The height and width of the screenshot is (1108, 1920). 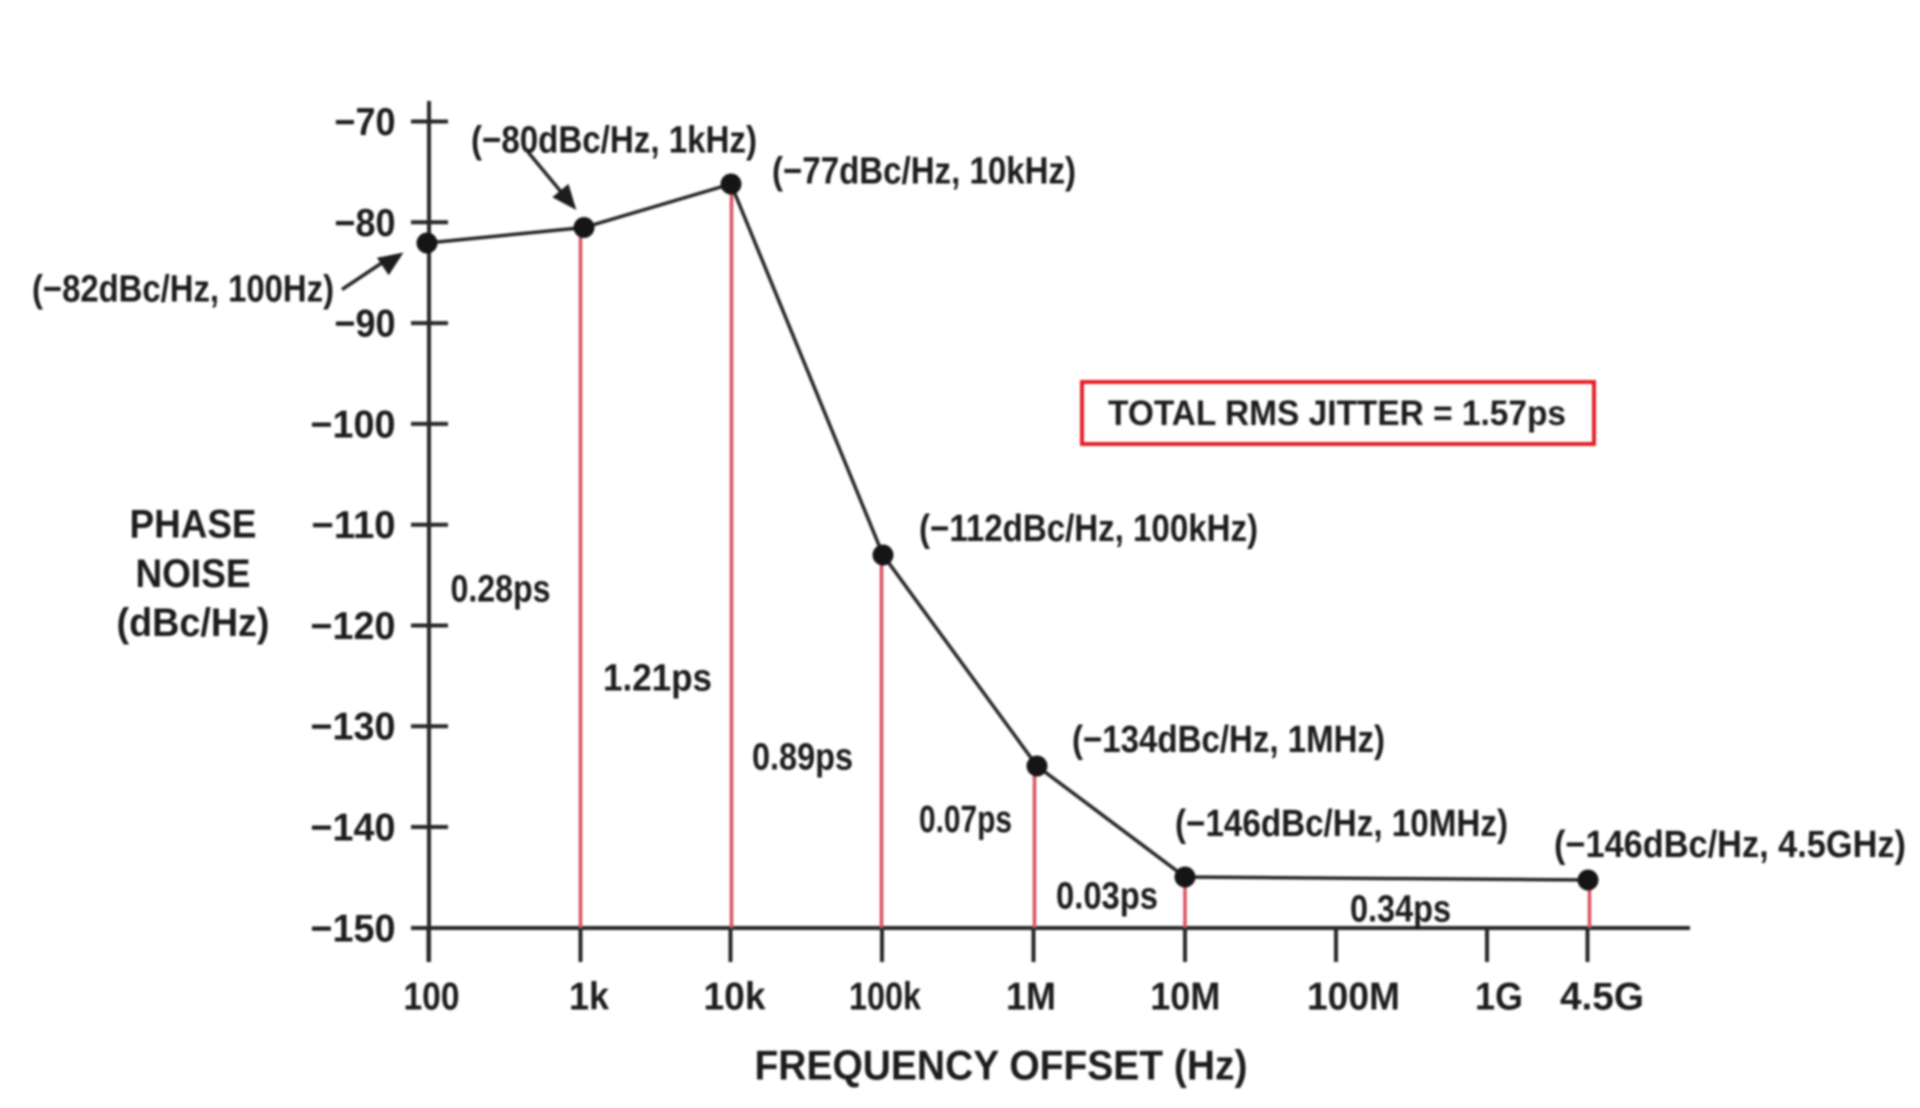 What do you see at coordinates (924, 172) in the screenshot?
I see `svg-text: (−77dBc/Hz, 10kHz)` at bounding box center [924, 172].